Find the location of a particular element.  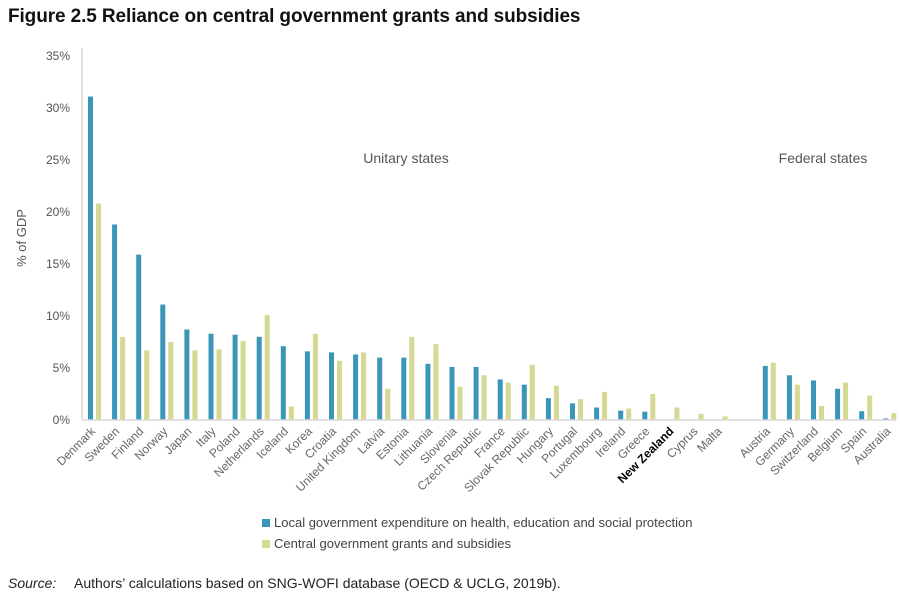

bar-central-grants-slovak-republic is located at coordinates (532, 392).